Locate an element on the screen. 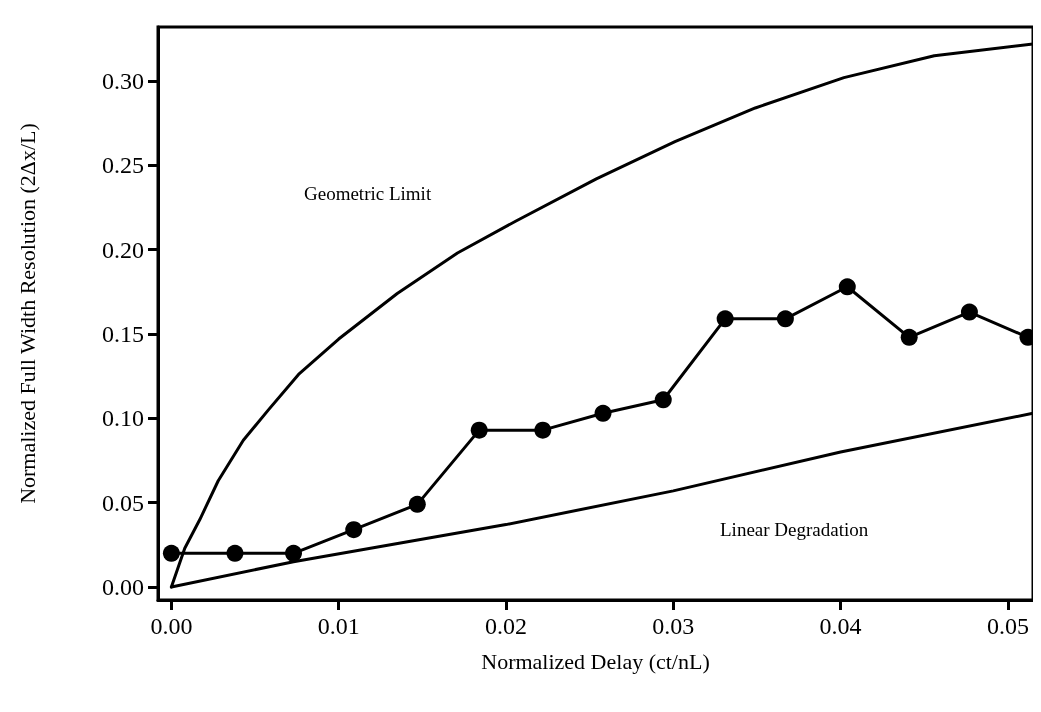 This screenshot has height=712, width=1041. annotation: Geometric Limit is located at coordinates (368, 193).